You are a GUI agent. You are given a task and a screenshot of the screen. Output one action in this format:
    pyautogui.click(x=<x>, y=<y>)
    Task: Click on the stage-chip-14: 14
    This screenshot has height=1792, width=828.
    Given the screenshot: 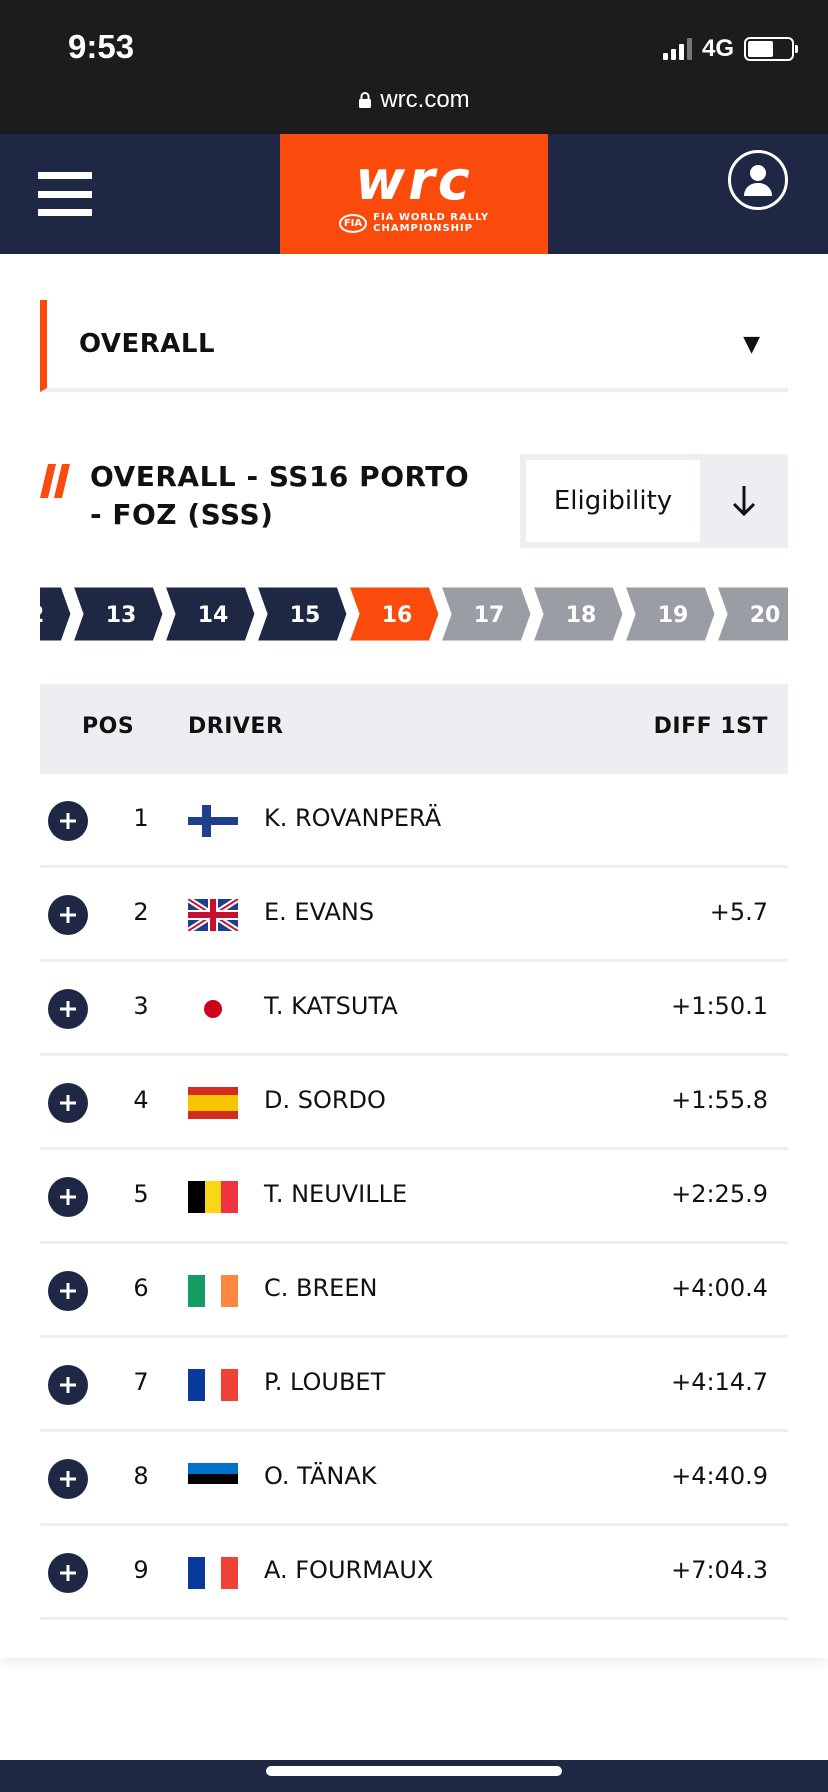 What is the action you would take?
    pyautogui.click(x=210, y=614)
    